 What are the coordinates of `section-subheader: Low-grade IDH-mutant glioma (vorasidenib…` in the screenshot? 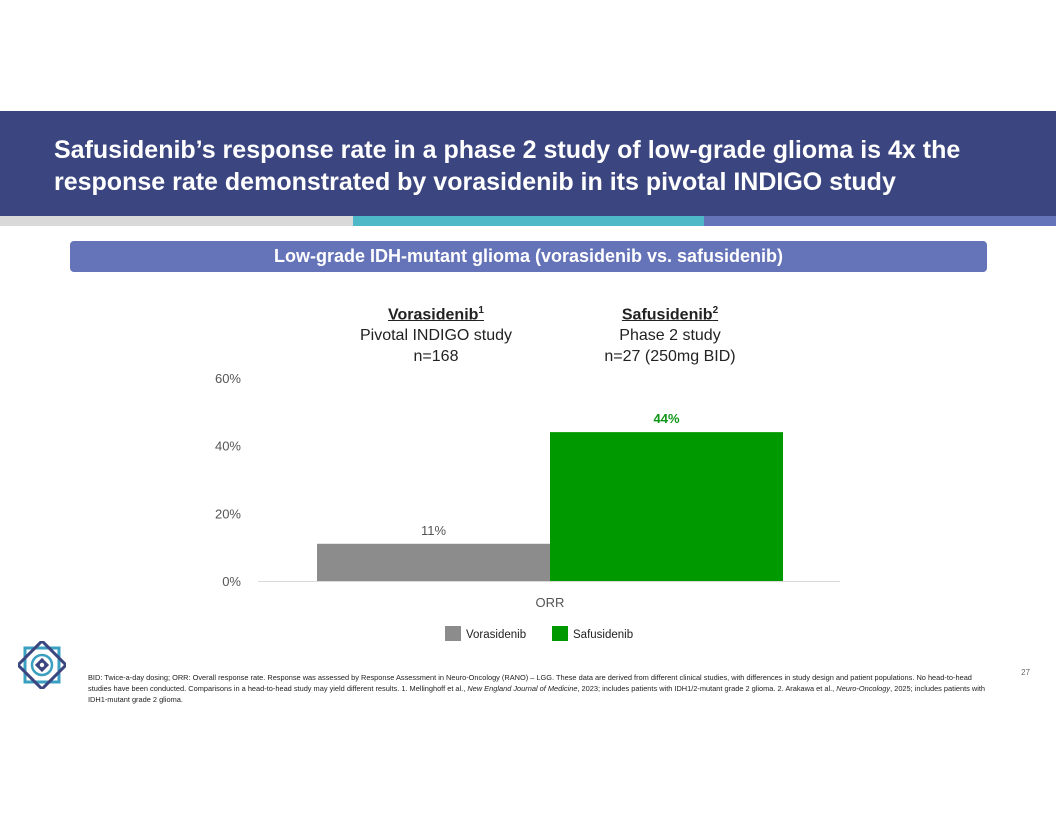 It's located at (528, 256).